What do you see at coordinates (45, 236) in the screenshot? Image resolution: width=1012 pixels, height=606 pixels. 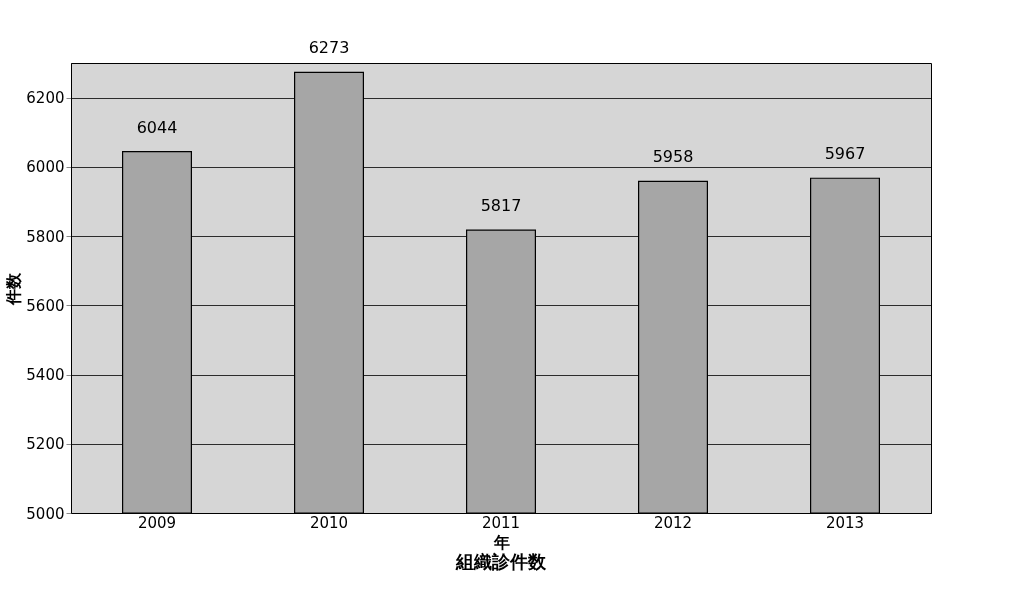 I see `y-tick-label: 5800` at bounding box center [45, 236].